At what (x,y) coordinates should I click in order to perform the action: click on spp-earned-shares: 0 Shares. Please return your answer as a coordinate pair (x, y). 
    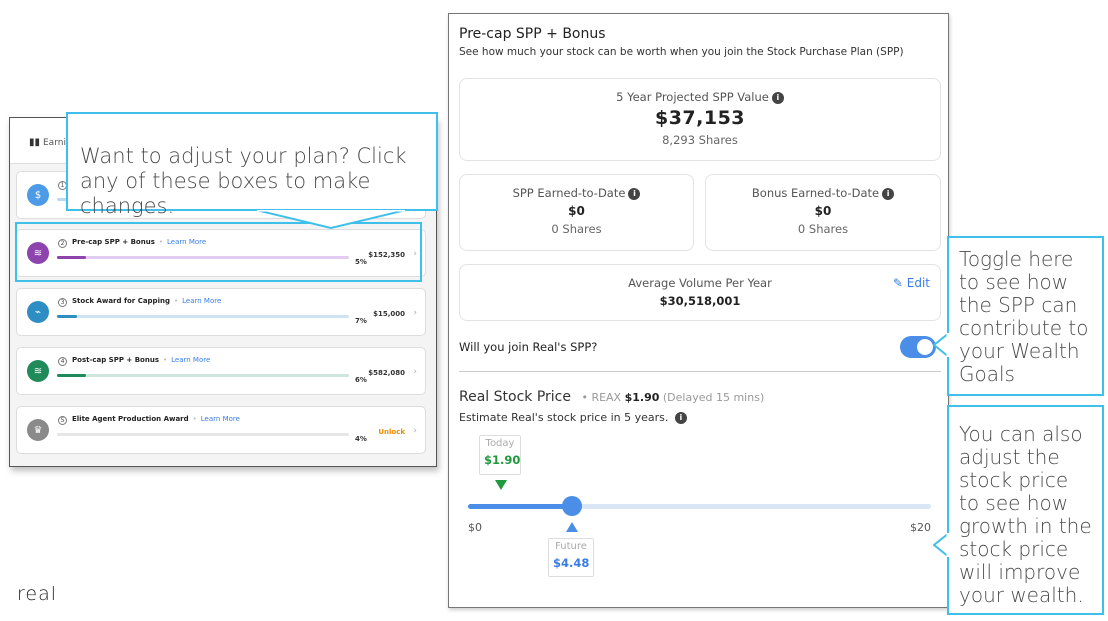
    Looking at the image, I should click on (576, 229).